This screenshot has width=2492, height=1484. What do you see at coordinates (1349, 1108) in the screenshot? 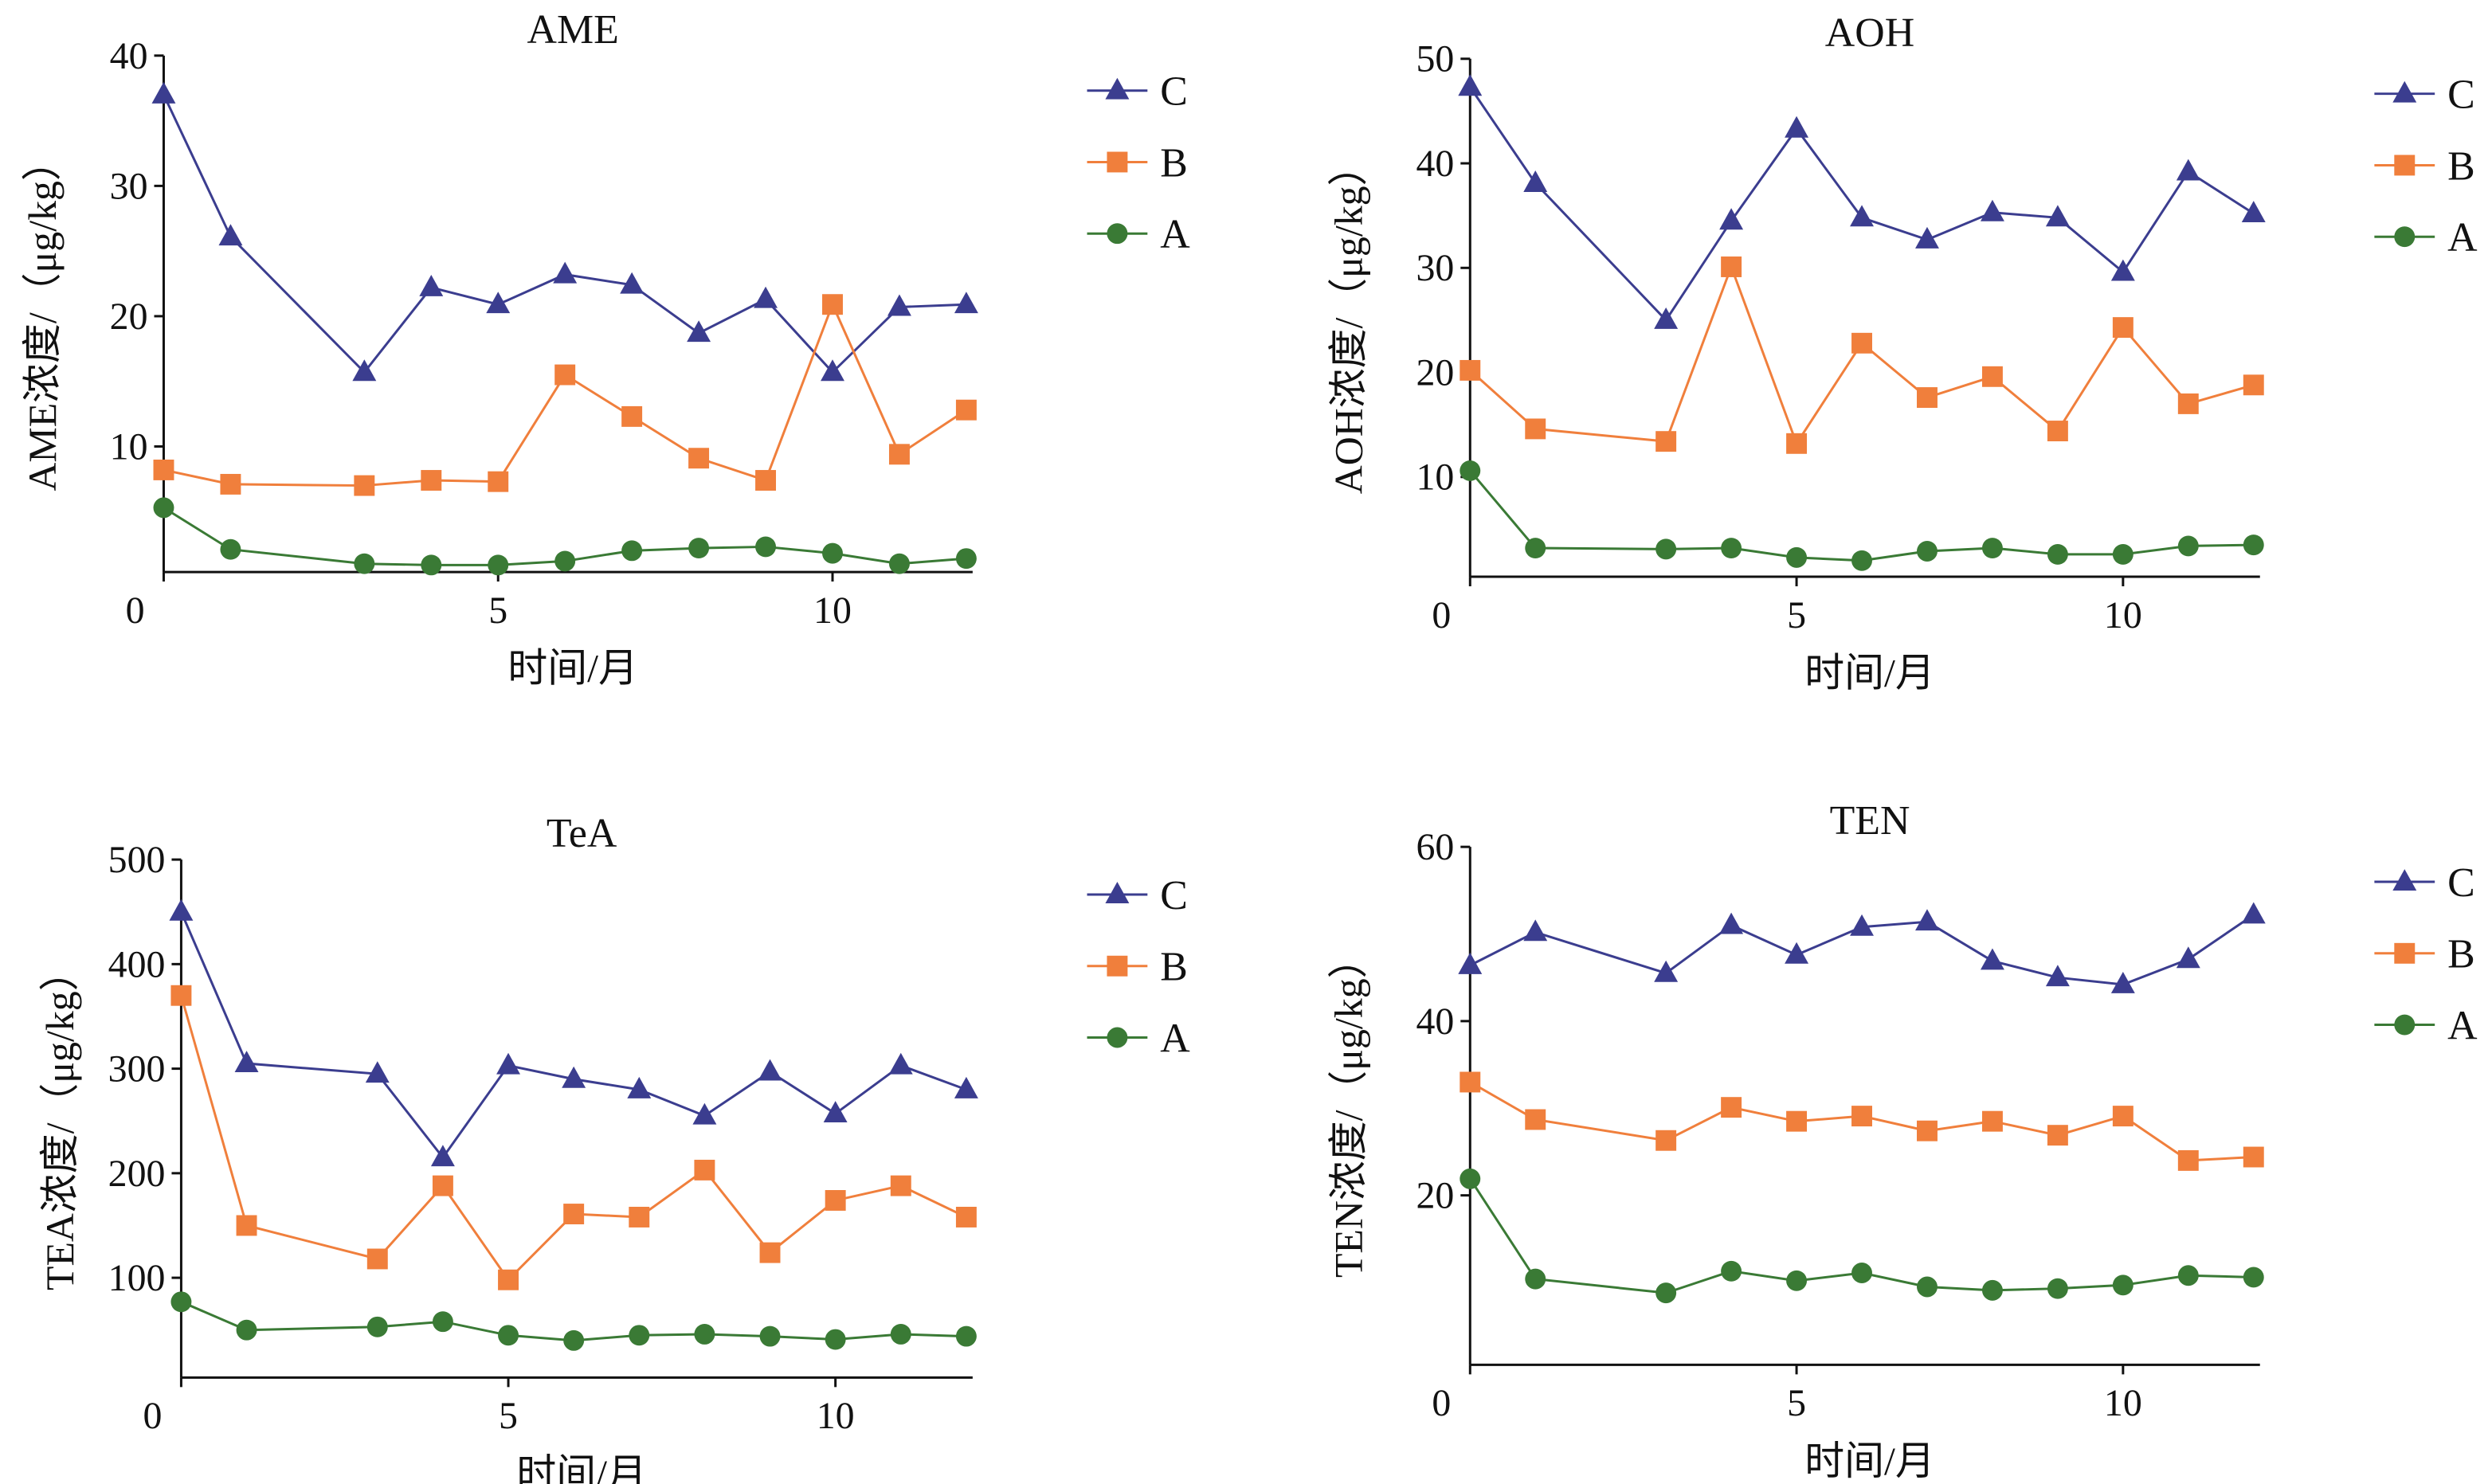
I see `y-axis-label: TEN浓度/（μg/kg）` at bounding box center [1349, 1108].